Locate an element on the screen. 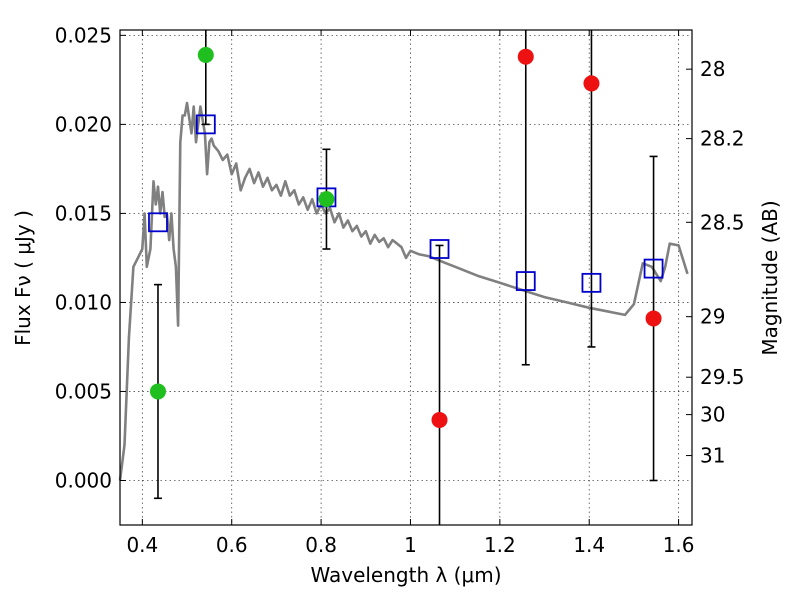 The height and width of the screenshot is (600, 800). right-tick-label: 28 is located at coordinates (712, 69).